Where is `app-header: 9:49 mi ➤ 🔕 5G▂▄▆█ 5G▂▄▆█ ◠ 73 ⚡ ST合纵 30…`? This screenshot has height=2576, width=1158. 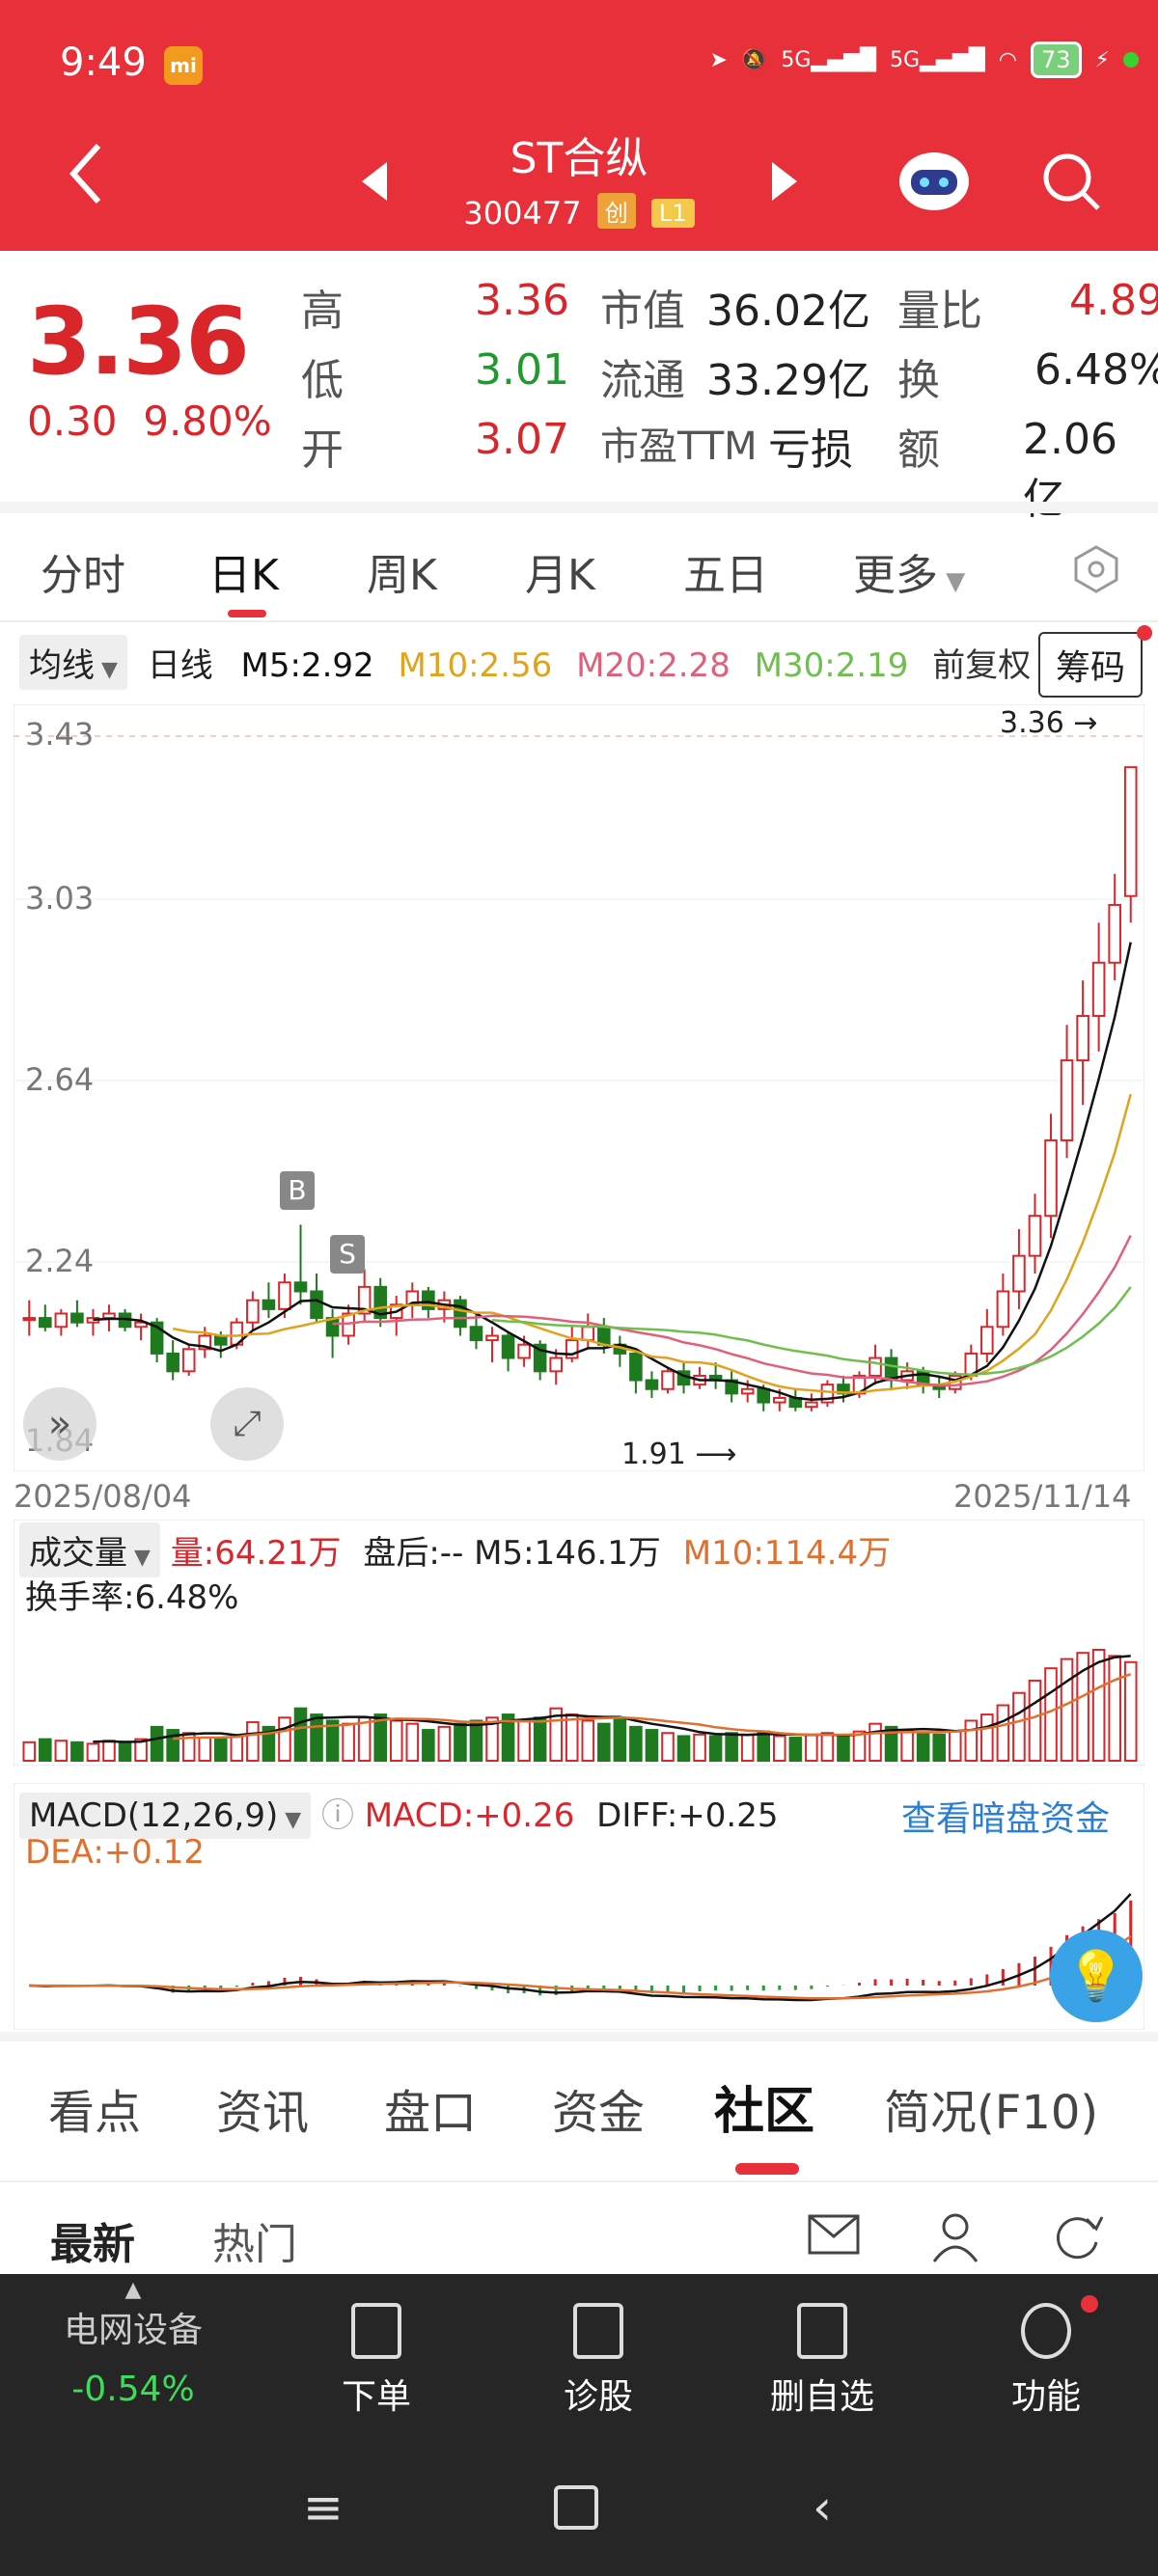
app-header: 9:49 mi ➤ 🔕 5G▂▄▆█ 5G▂▄▆█ ◠ 73 ⚡ ST合纵 30… is located at coordinates (579, 125).